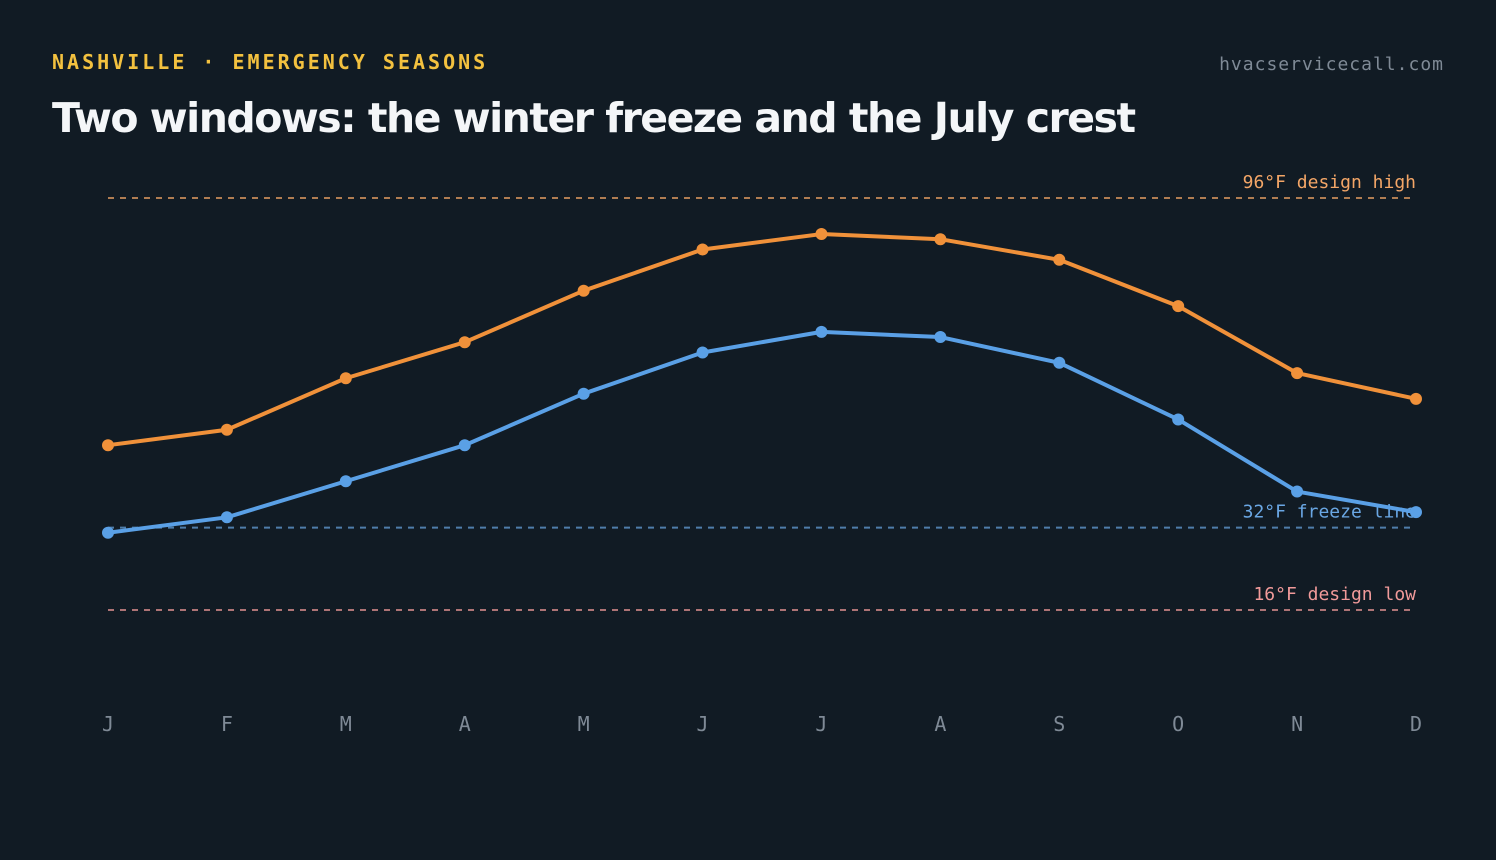 This screenshot has width=1496, height=860. Describe the element at coordinates (1331, 64) in the screenshot. I see `source-site: hvacservicecall.com` at that location.